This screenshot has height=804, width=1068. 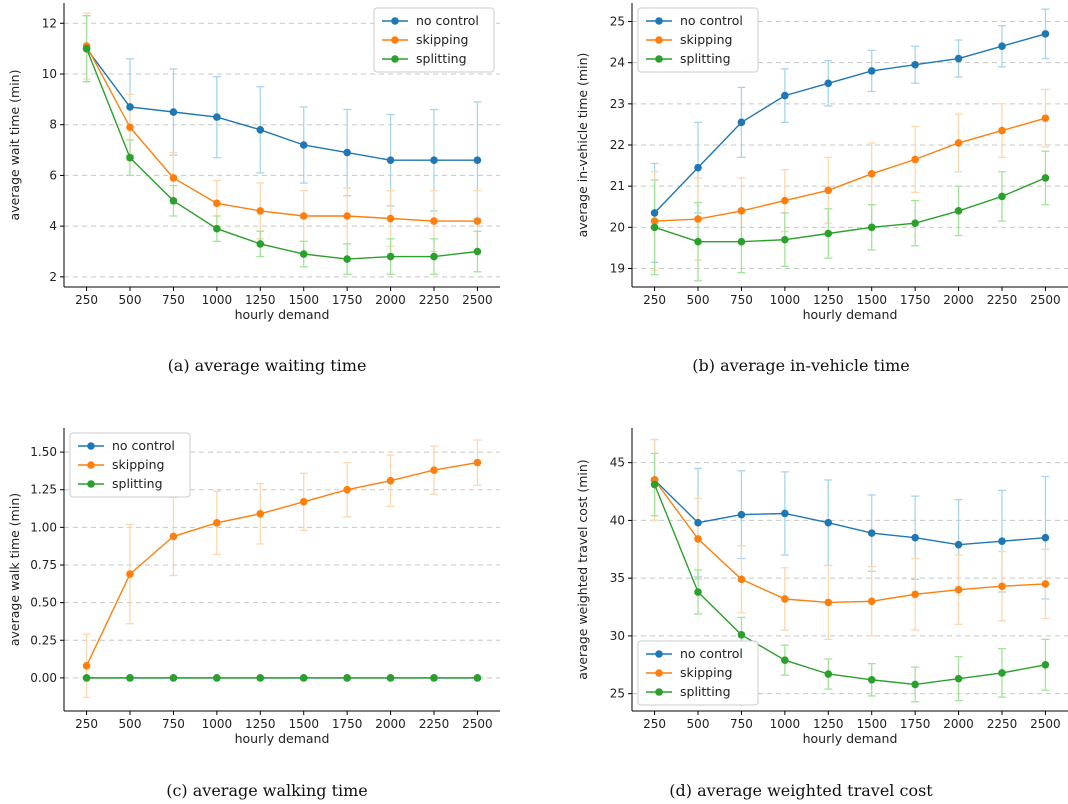 I want to click on x-axis-label: hourly demand, so click(x=282, y=738).